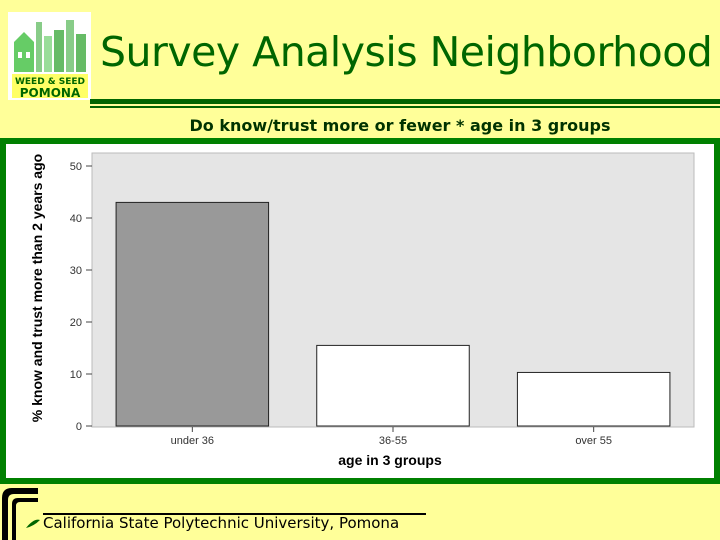 The image size is (720, 540). I want to click on title-rule, so click(405, 101).